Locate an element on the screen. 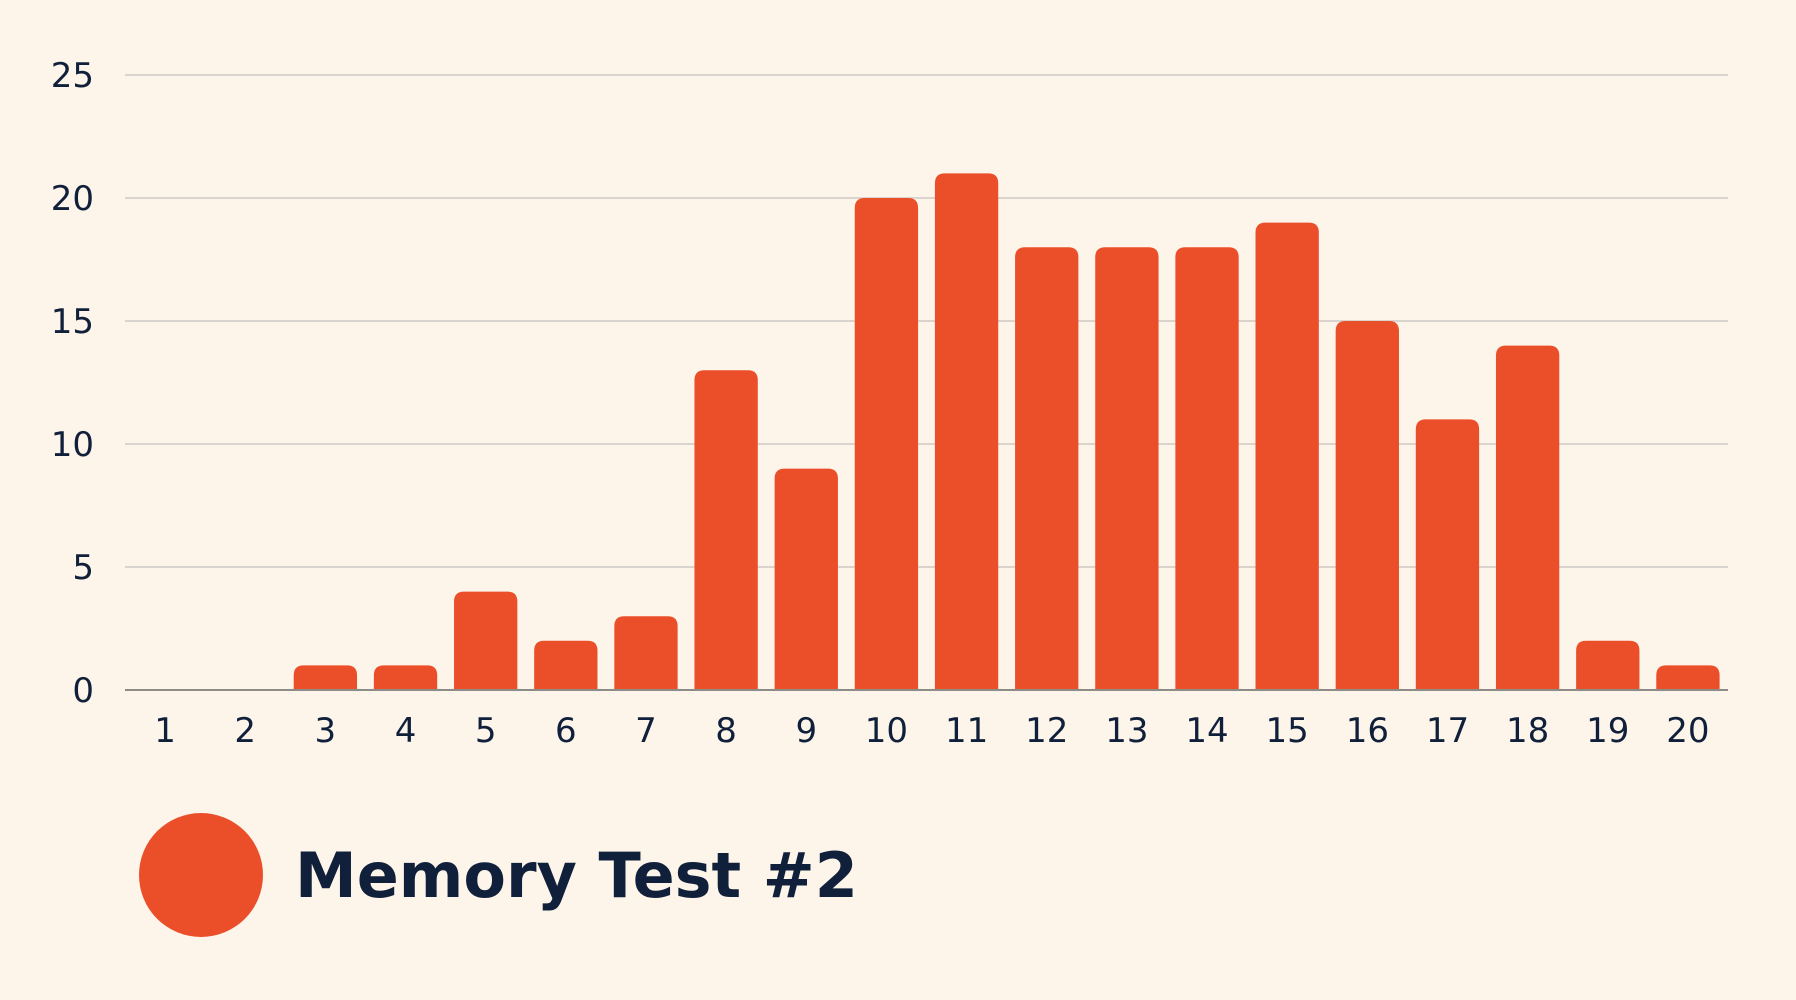 The image size is (1796, 1000). x-tick-label: 4 is located at coordinates (406, 731).